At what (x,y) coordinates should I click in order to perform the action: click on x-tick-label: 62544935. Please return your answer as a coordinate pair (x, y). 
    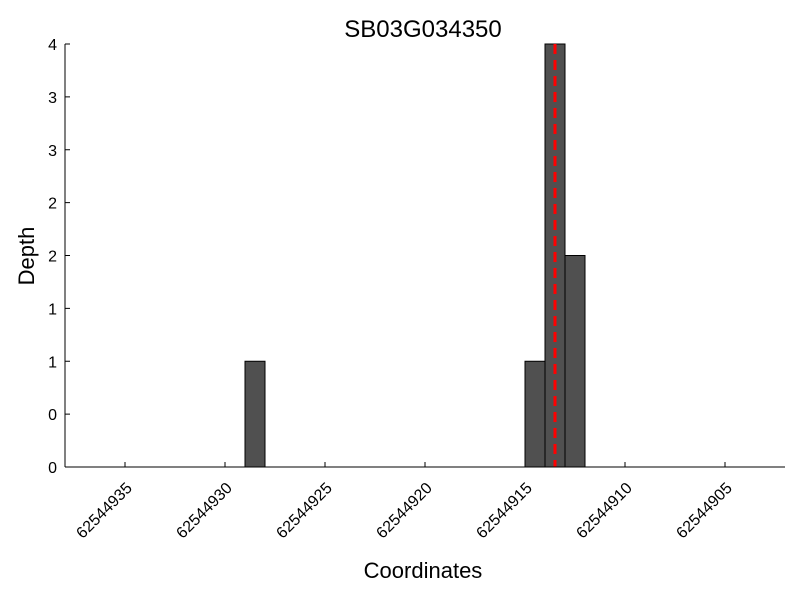
    Looking at the image, I should click on (104, 511).